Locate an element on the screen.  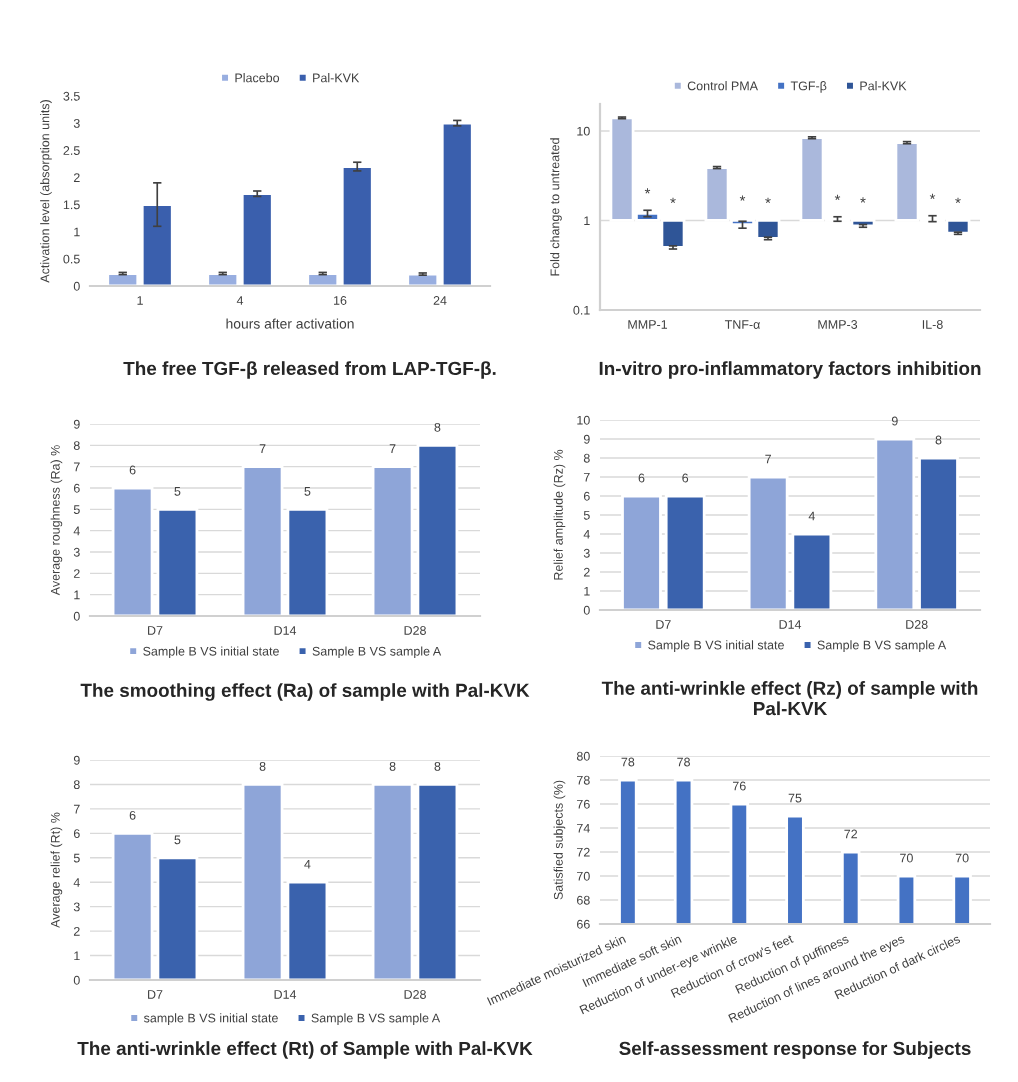
text: The smoothing effect (Ra) of sample with Pal-KVK is located at coordinates (305, 692).